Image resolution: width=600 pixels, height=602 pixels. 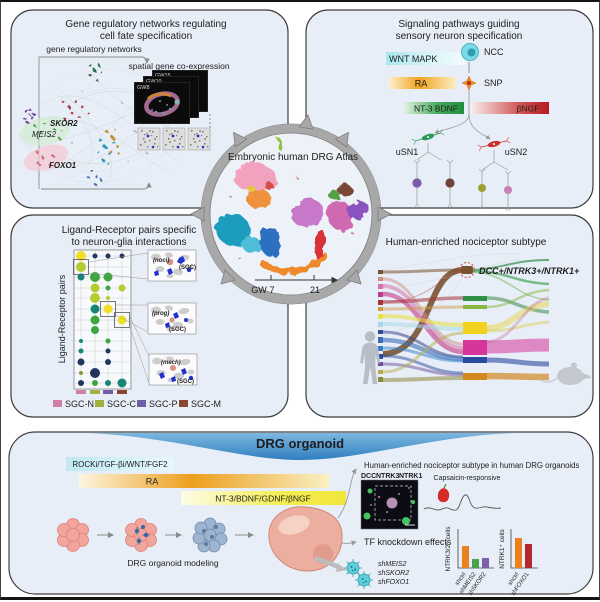 What do you see at coordinates (380, 326) in the screenshot?
I see `sankey-left-bars` at bounding box center [380, 326].